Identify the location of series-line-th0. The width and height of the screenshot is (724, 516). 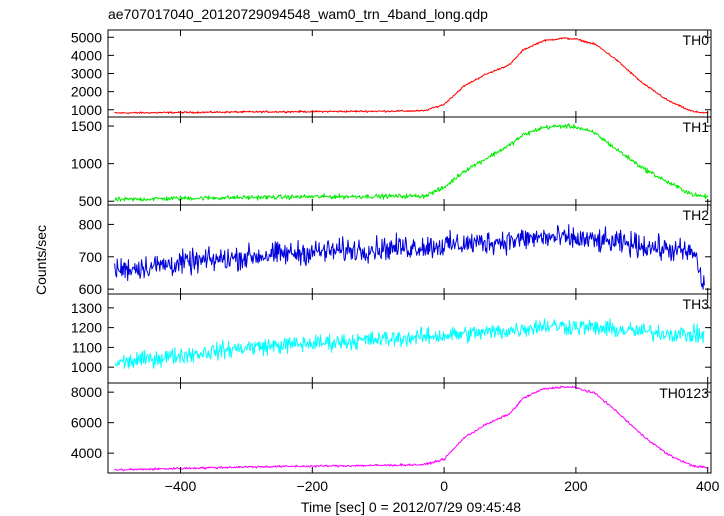
(411, 76).